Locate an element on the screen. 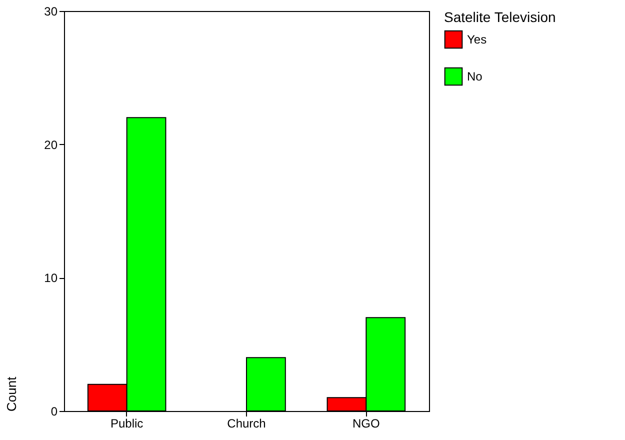 The width and height of the screenshot is (625, 440). y-tick-label: 30 is located at coordinates (51, 11).